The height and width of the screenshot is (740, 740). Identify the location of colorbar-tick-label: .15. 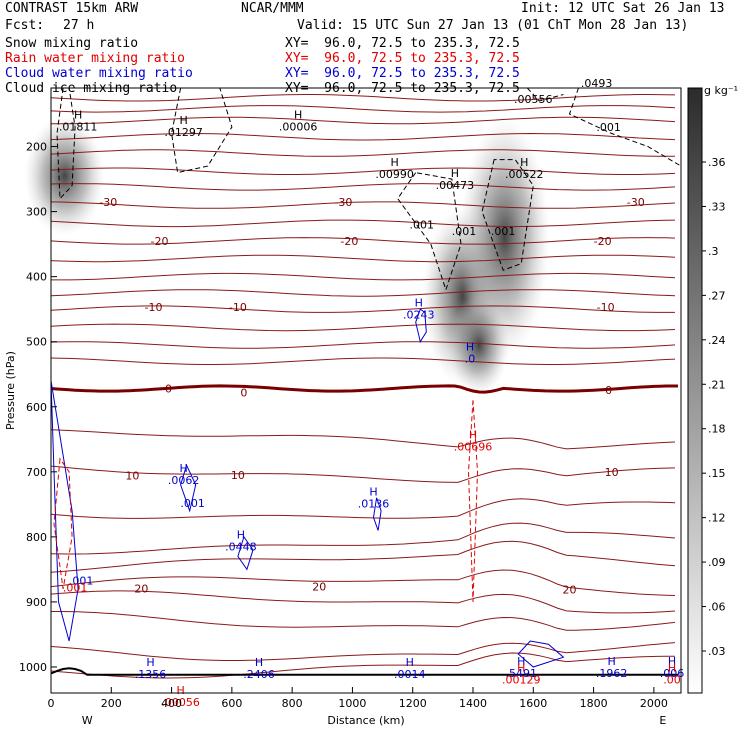
(717, 473).